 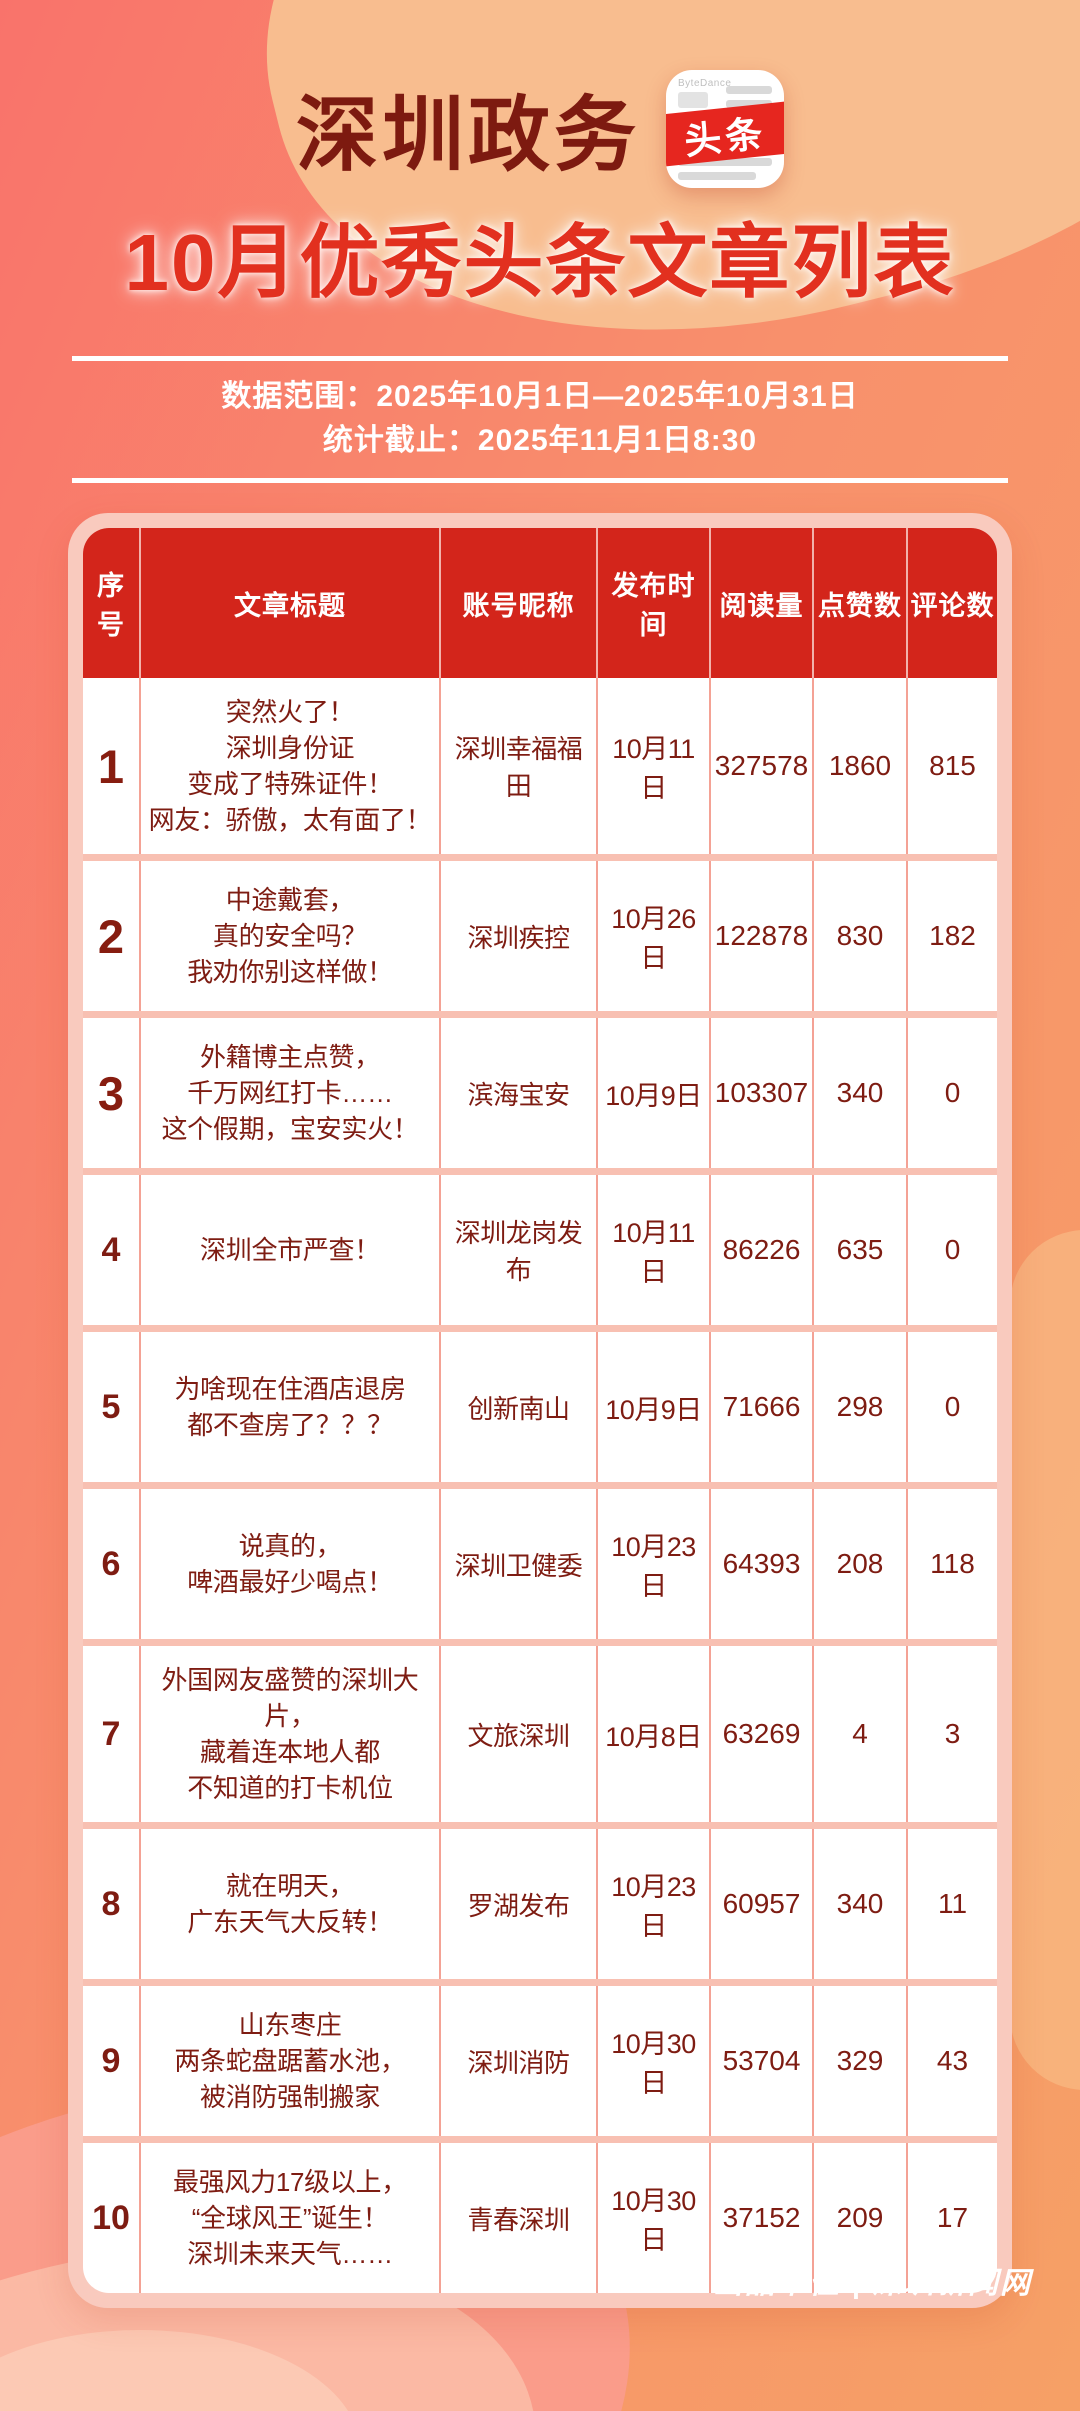 What do you see at coordinates (111, 1563) in the screenshot?
I see `rank-cell: 6` at bounding box center [111, 1563].